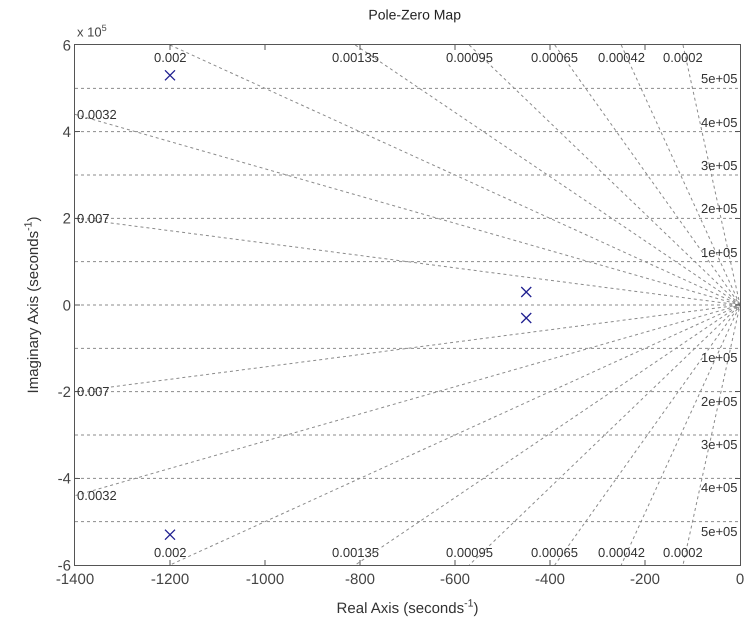  I want to click on x-tick-label: -600, so click(455, 579).